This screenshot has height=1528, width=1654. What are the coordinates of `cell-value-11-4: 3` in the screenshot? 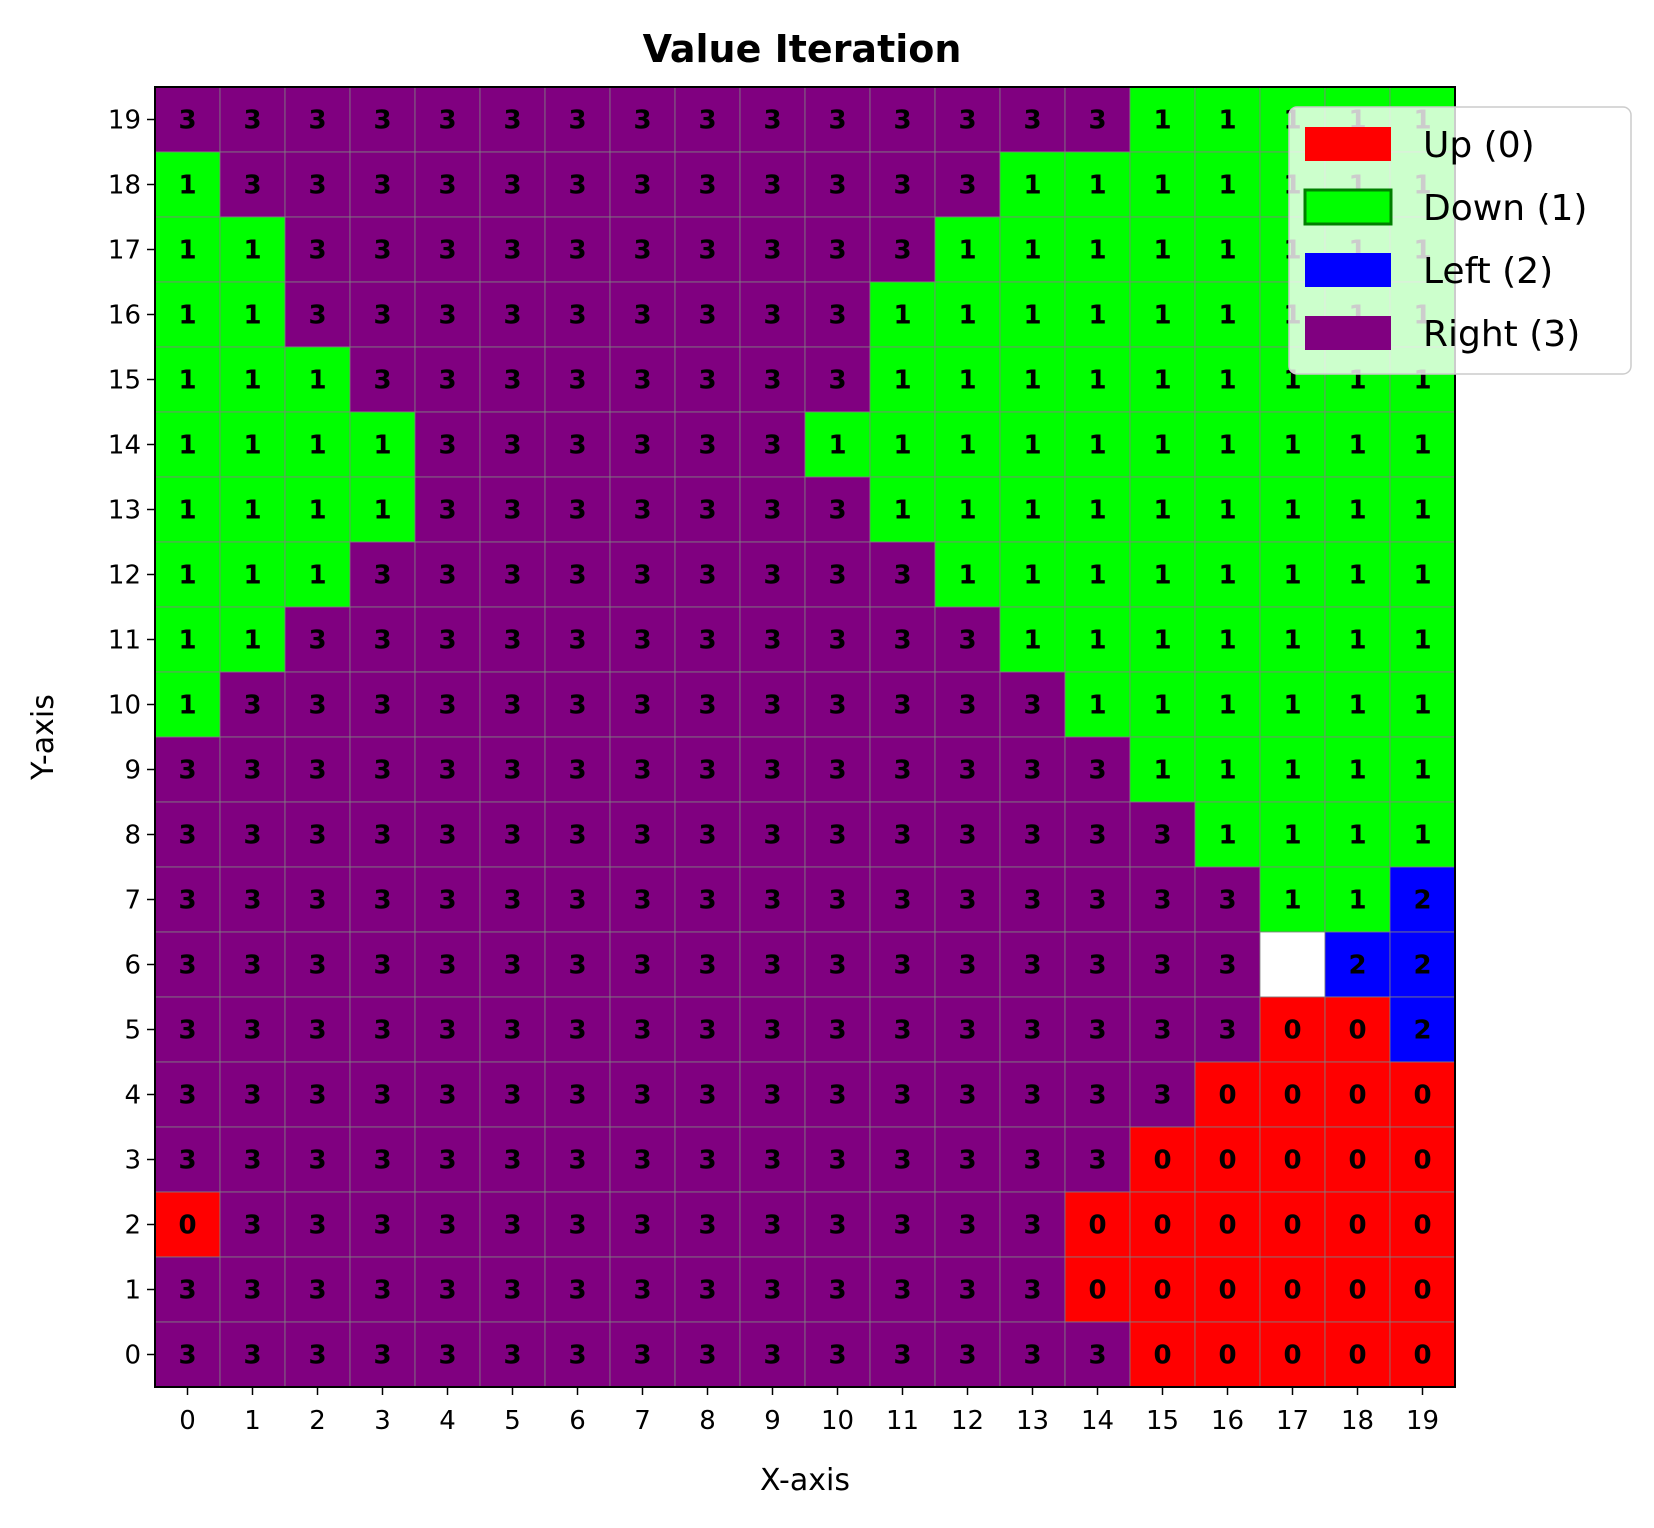 It's located at (902, 1096).